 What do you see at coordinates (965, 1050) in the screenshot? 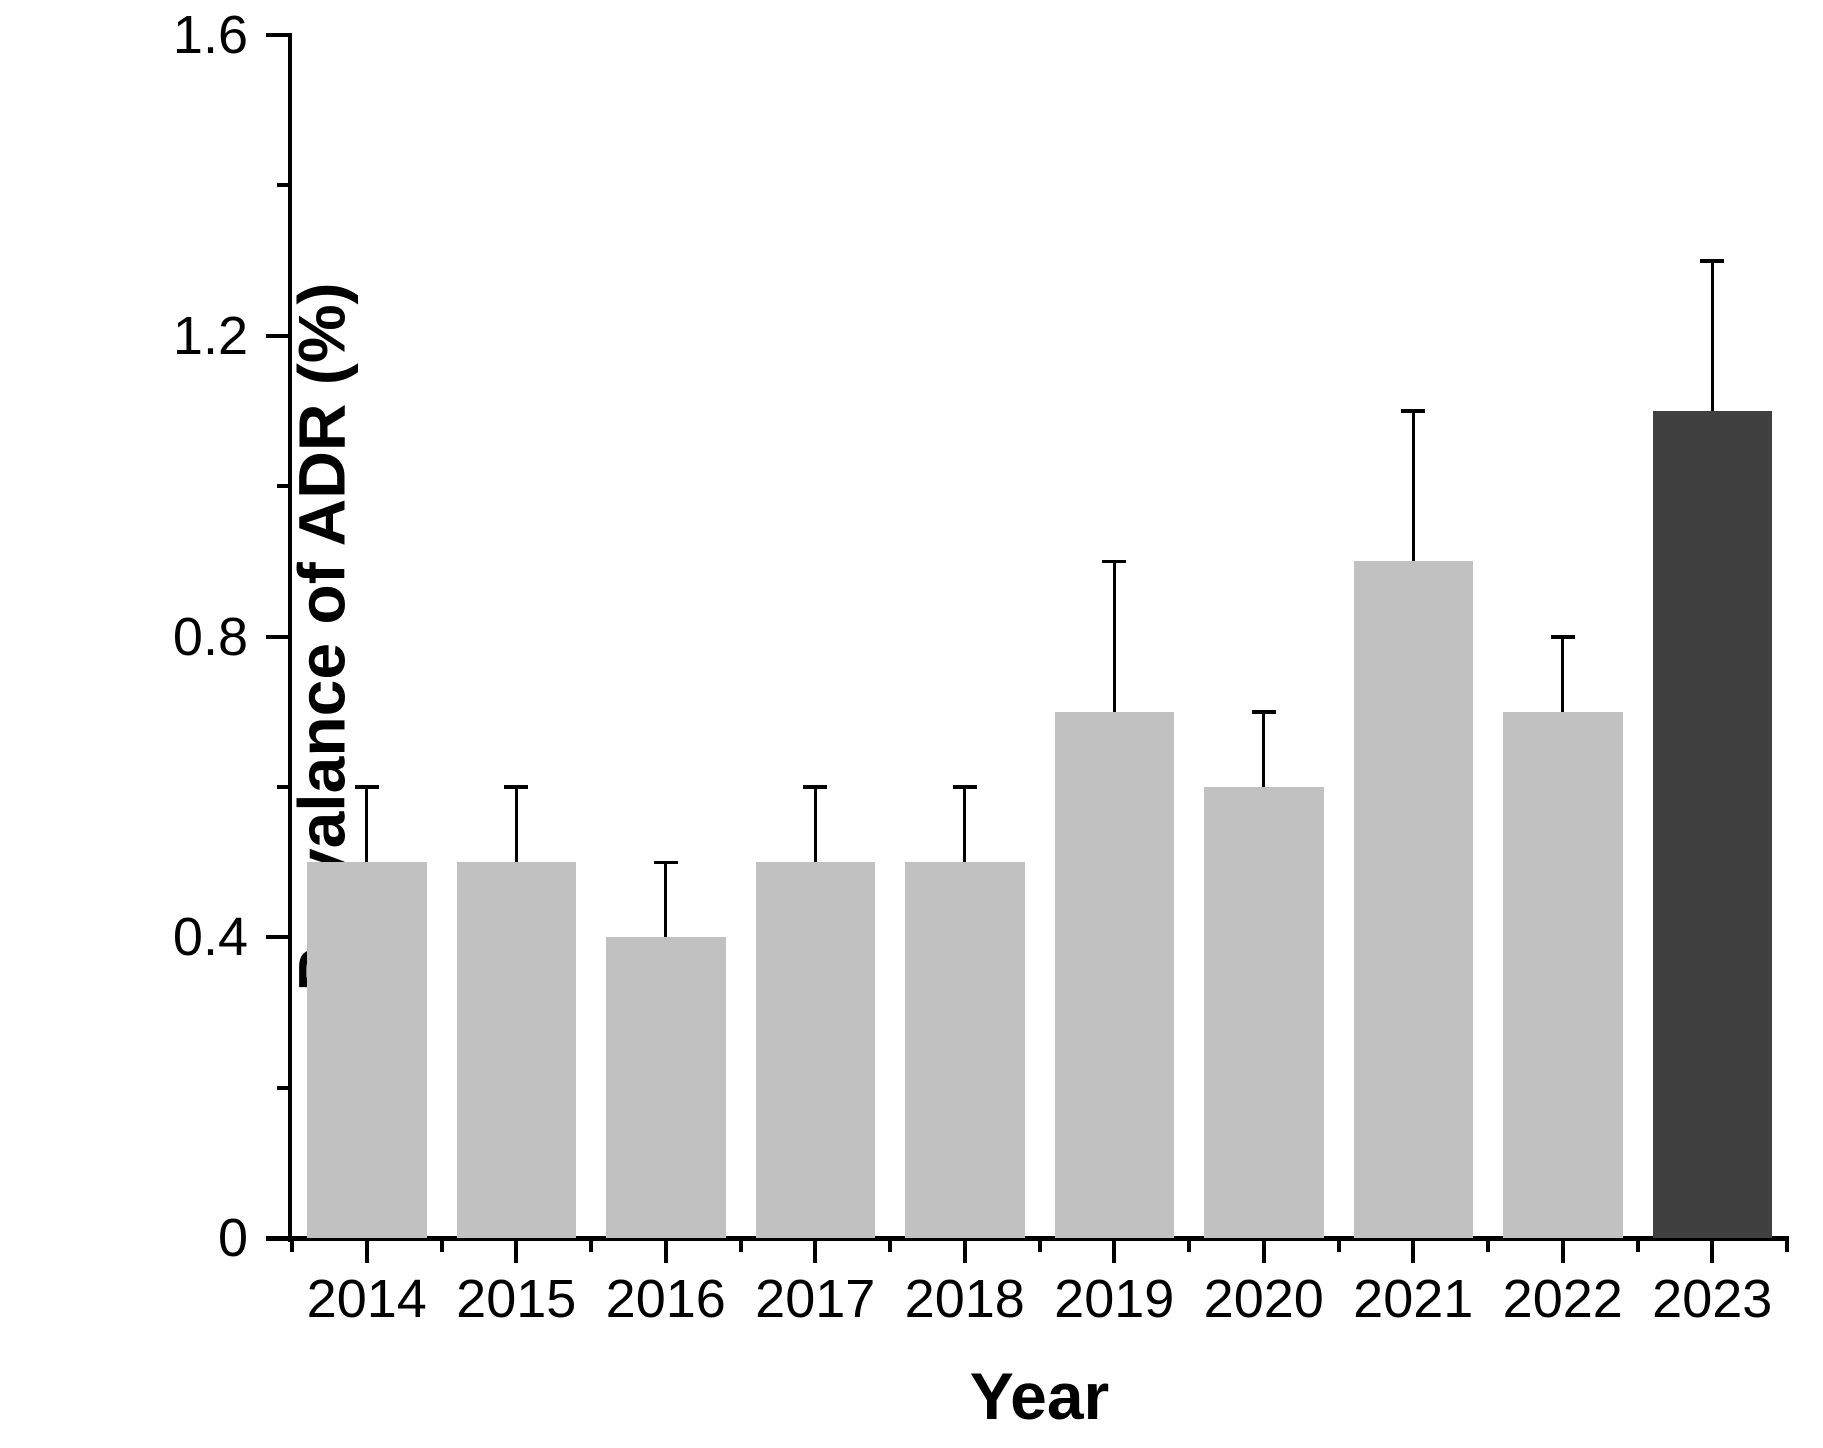
I see `bar-2018` at bounding box center [965, 1050].